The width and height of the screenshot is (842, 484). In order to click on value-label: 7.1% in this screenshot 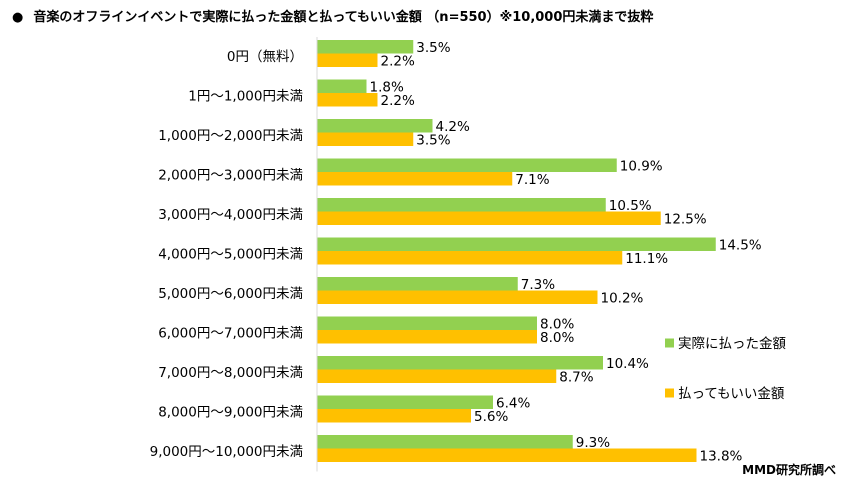, I will do `click(532, 180)`.